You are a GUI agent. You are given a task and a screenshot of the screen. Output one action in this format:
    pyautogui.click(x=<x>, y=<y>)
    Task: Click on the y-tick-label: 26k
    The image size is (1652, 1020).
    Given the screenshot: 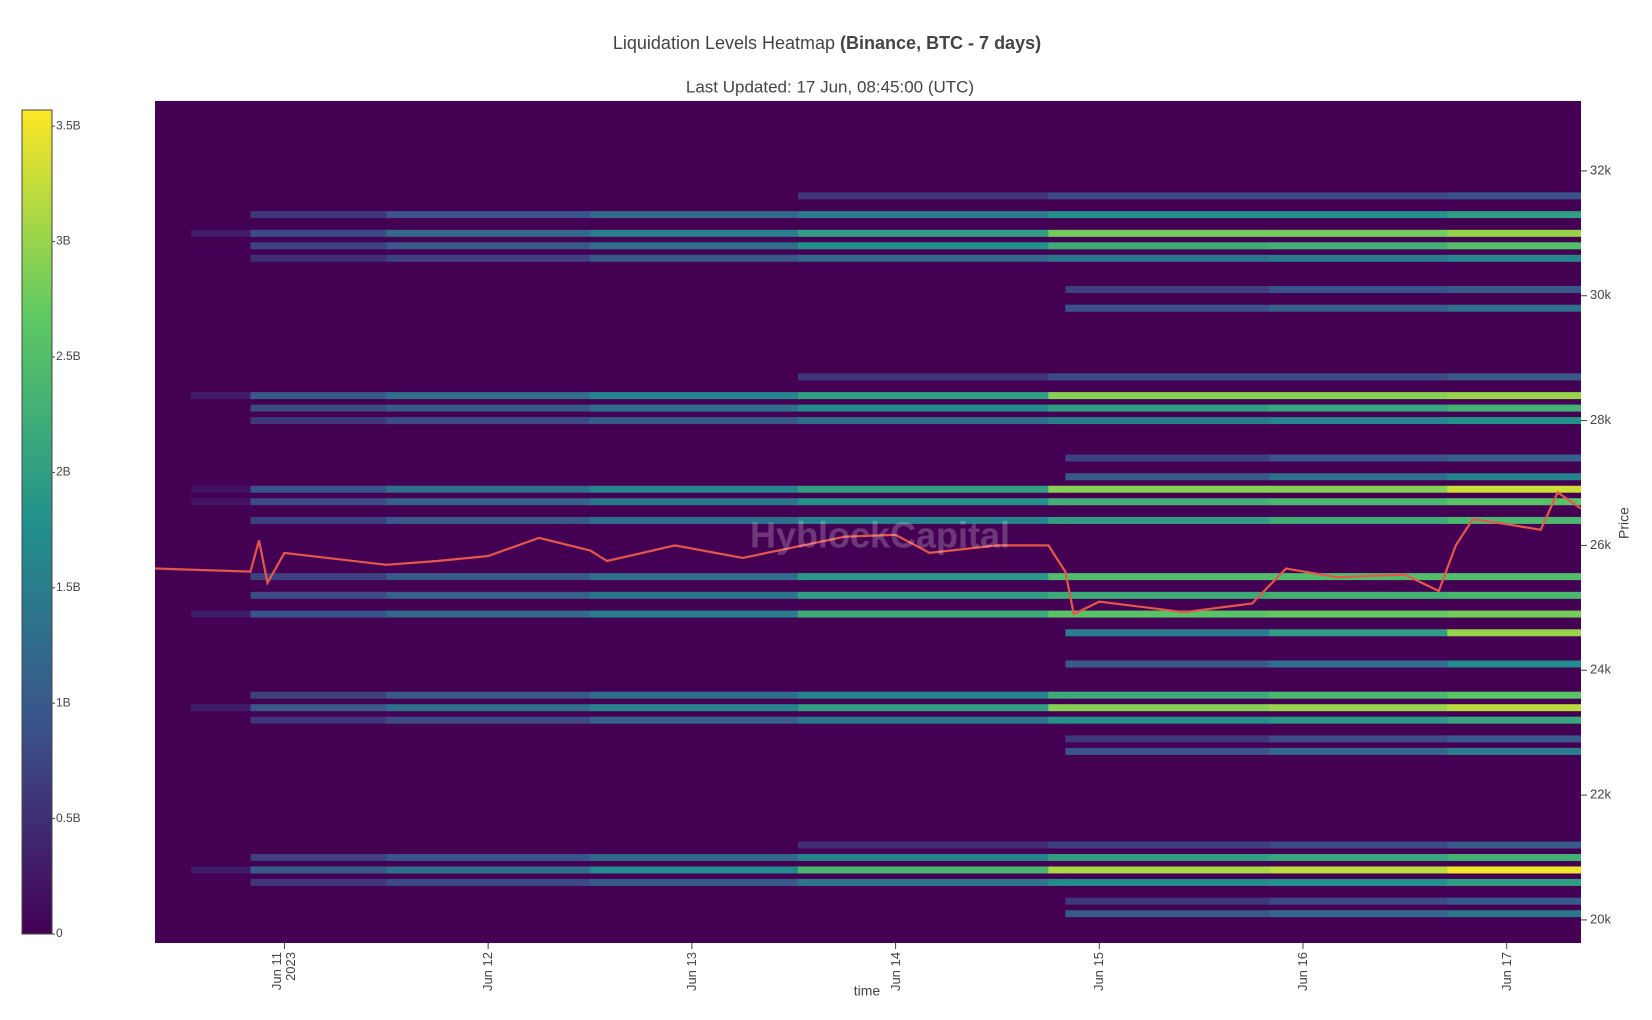 What is the action you would take?
    pyautogui.click(x=1600, y=544)
    